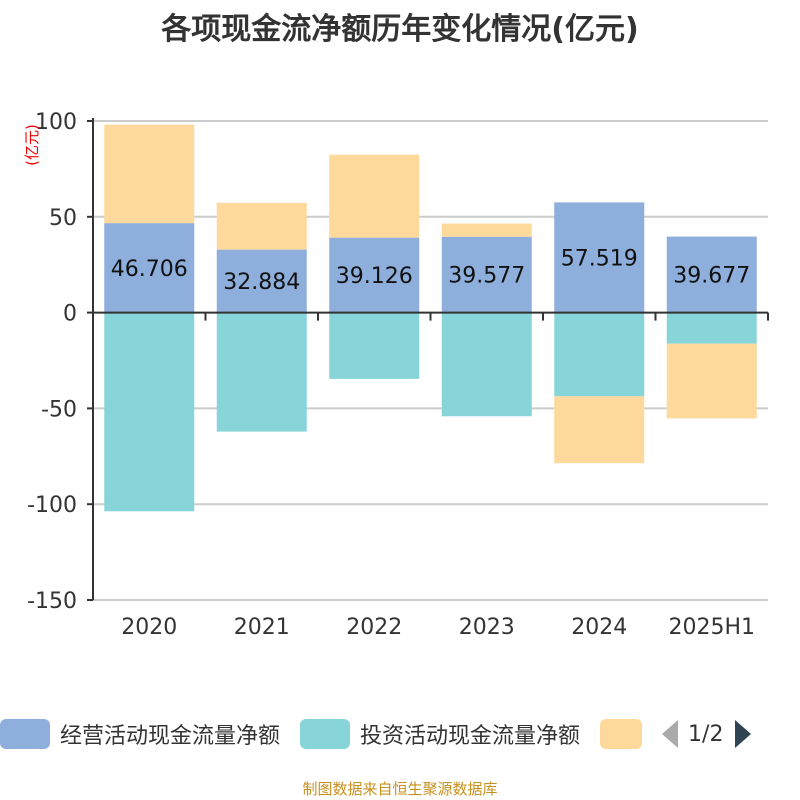  I want to click on x-tick-label: 2024, so click(599, 627).